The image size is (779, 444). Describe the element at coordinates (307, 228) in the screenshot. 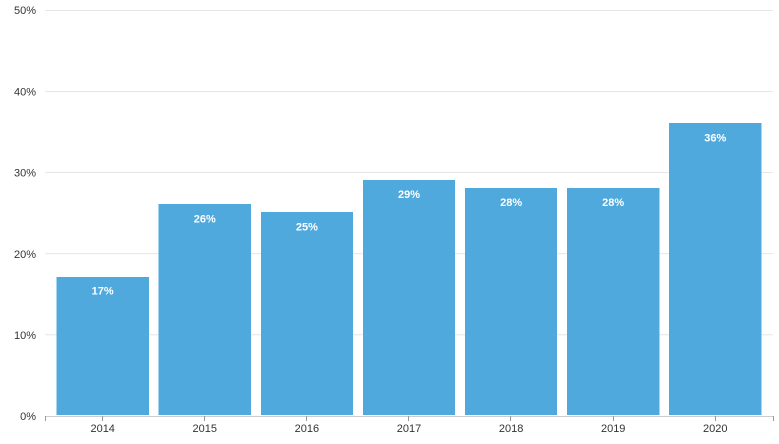

I see `svg-text: 25%` at that location.